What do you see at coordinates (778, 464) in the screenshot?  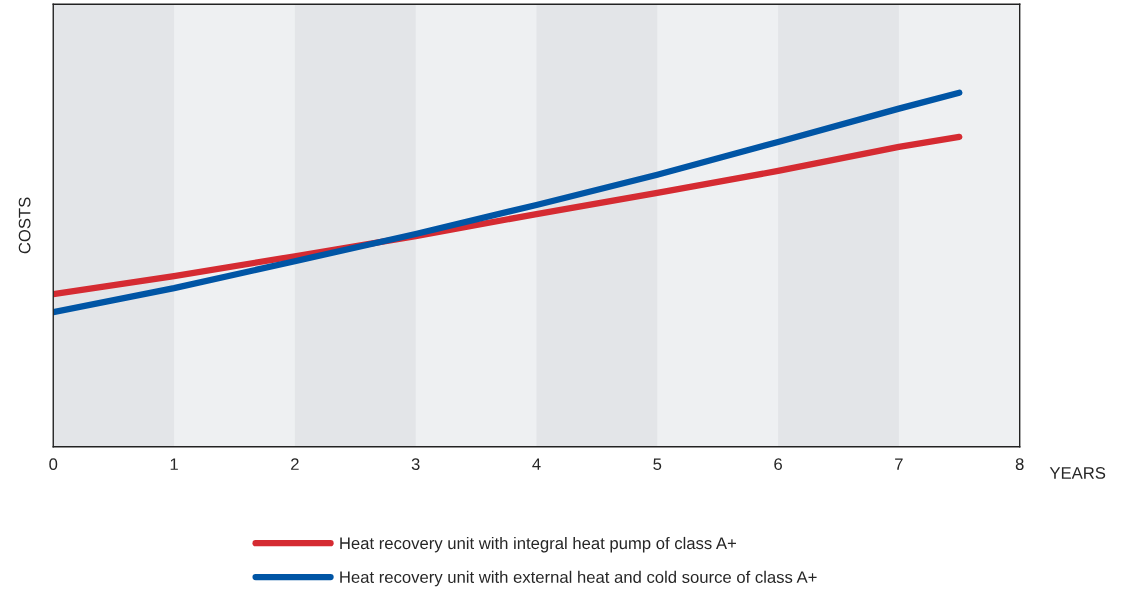 I see `x-tick-label: 6` at bounding box center [778, 464].